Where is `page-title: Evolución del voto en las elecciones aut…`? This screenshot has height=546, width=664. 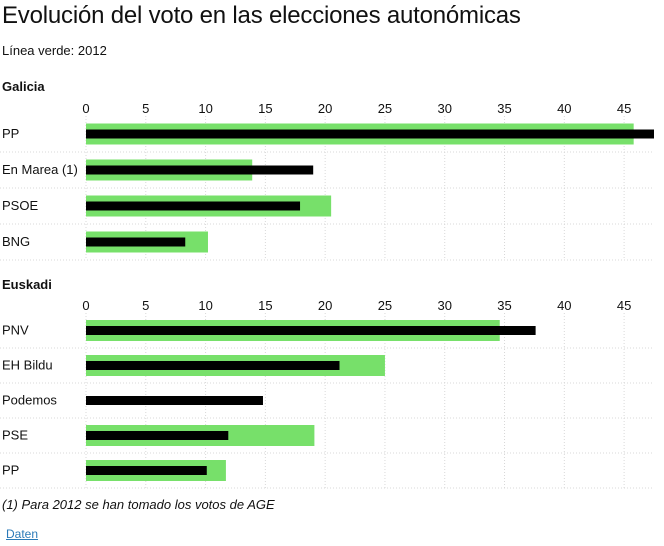
page-title: Evolución del voto en las elecciones aut… is located at coordinates (261, 15).